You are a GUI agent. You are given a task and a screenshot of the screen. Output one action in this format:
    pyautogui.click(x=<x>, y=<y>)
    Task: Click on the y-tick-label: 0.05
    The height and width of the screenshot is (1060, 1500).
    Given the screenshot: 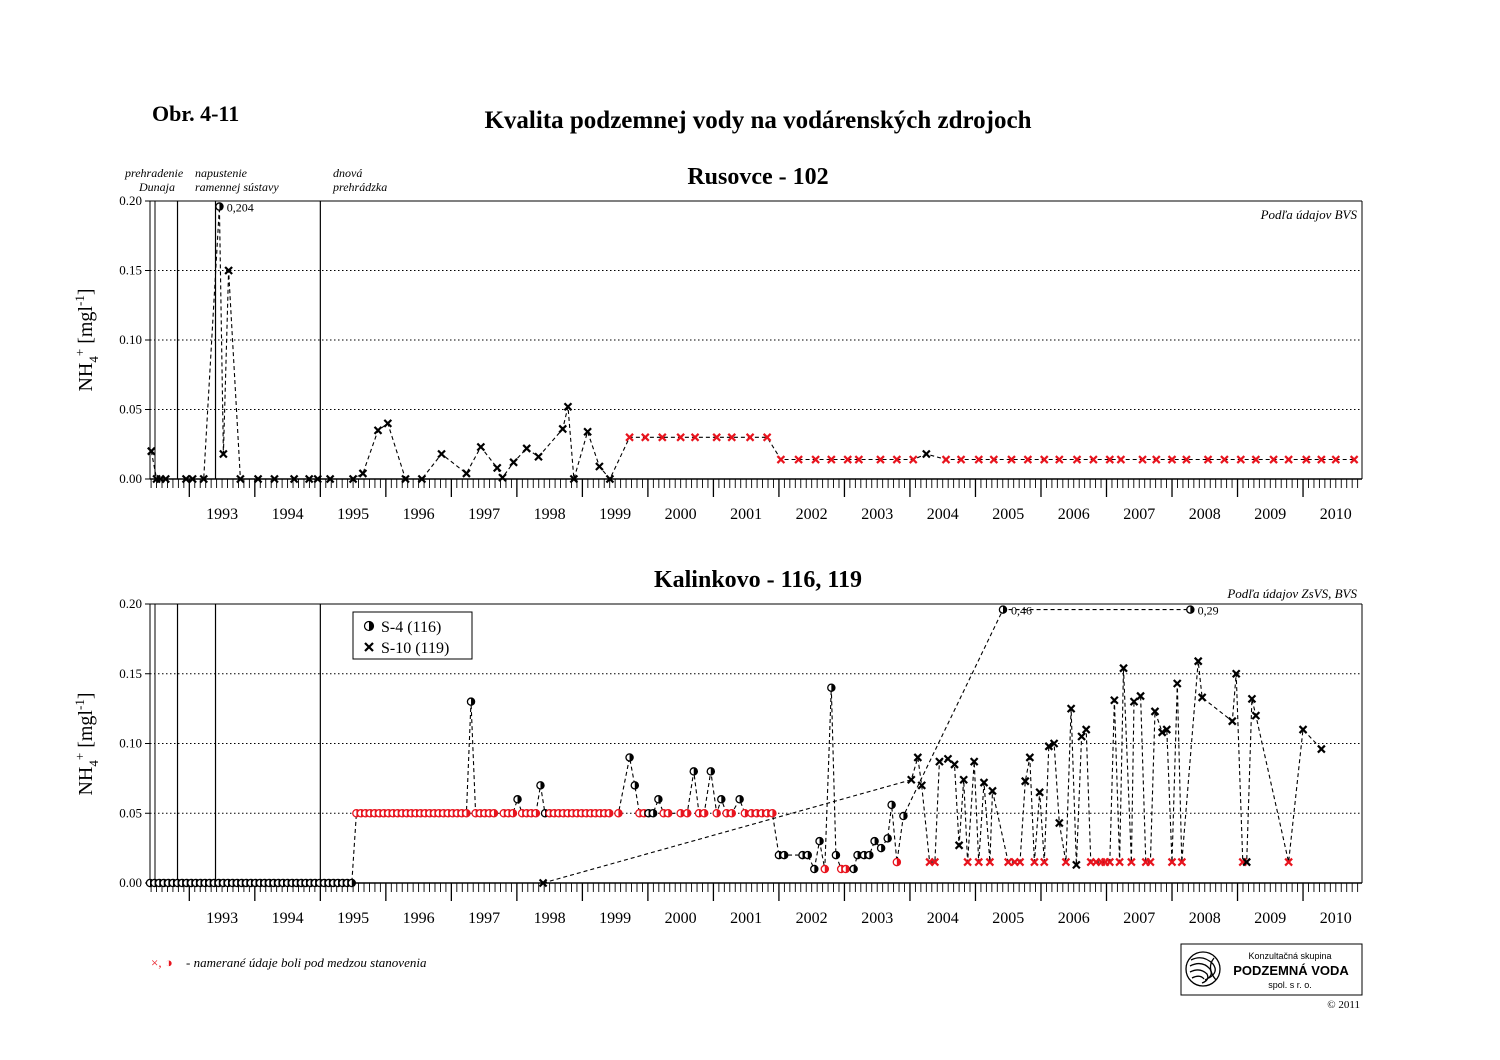 What is the action you would take?
    pyautogui.click(x=130, y=812)
    